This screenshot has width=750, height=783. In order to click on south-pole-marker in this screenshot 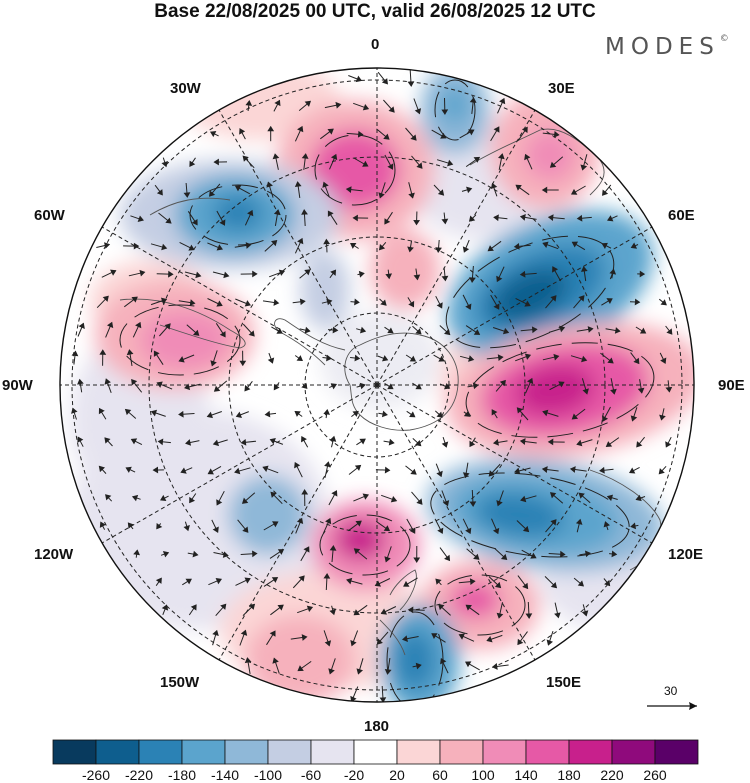, I will do `click(377, 385)`.